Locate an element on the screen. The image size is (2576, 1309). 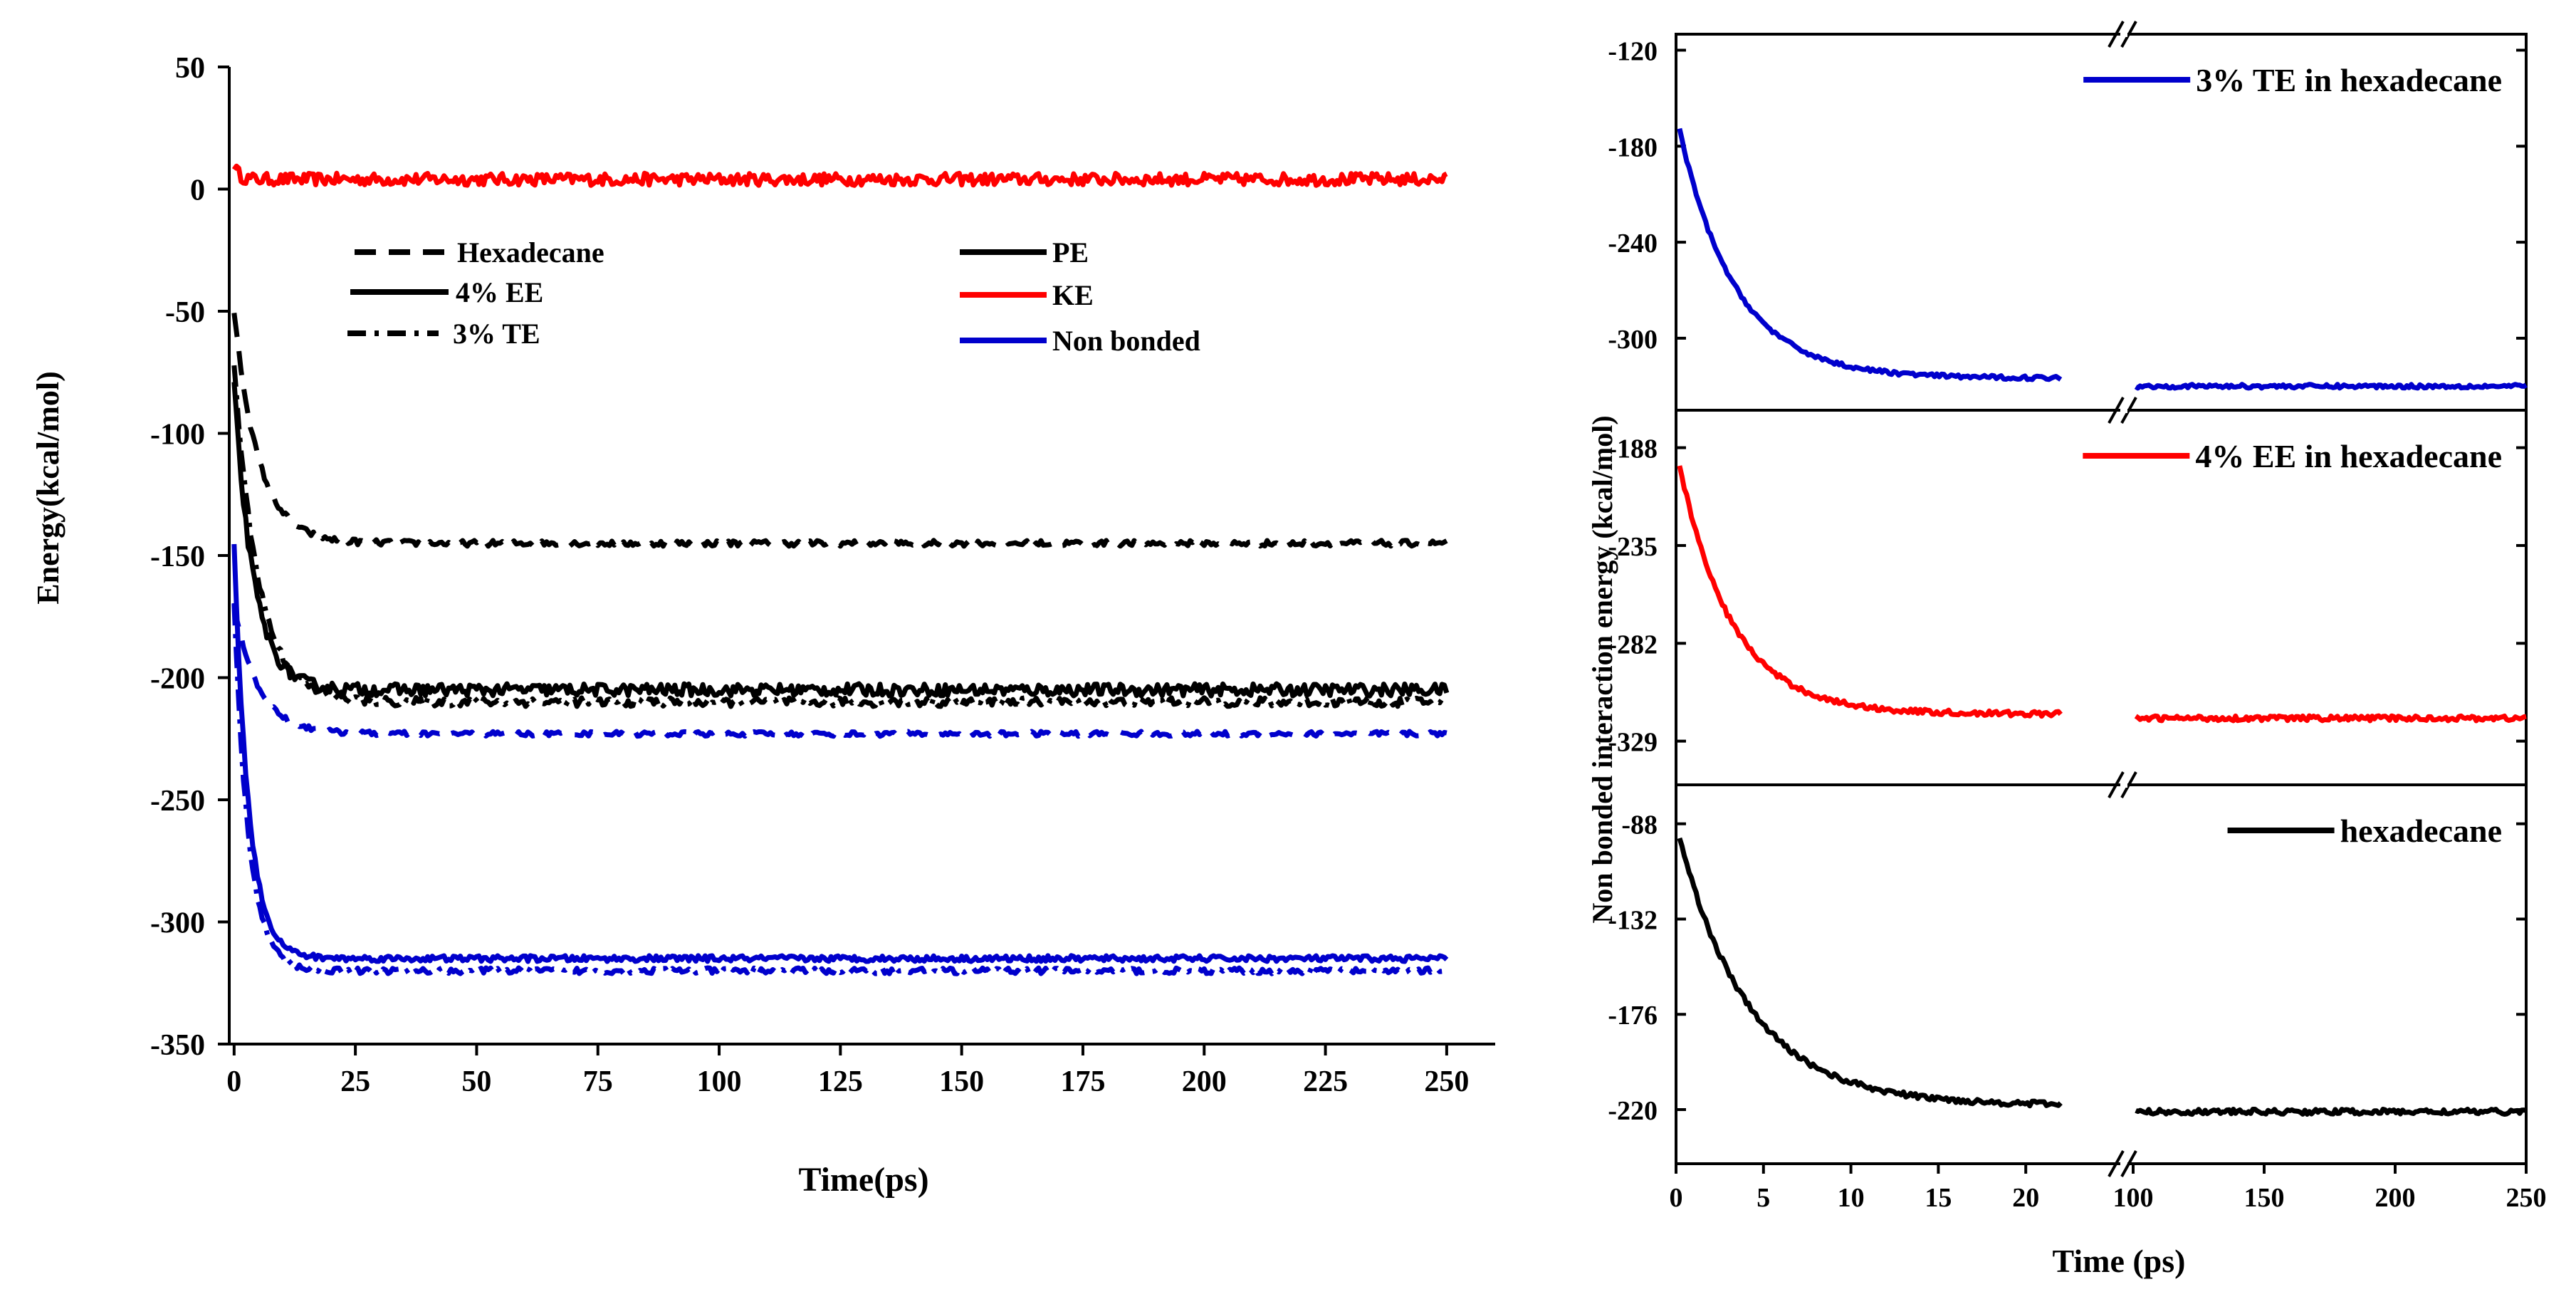
panel-3-te-in-hexadecane: -120 -180 -240 -300 3% TE in hexadecane is located at coordinates (2068, 216).